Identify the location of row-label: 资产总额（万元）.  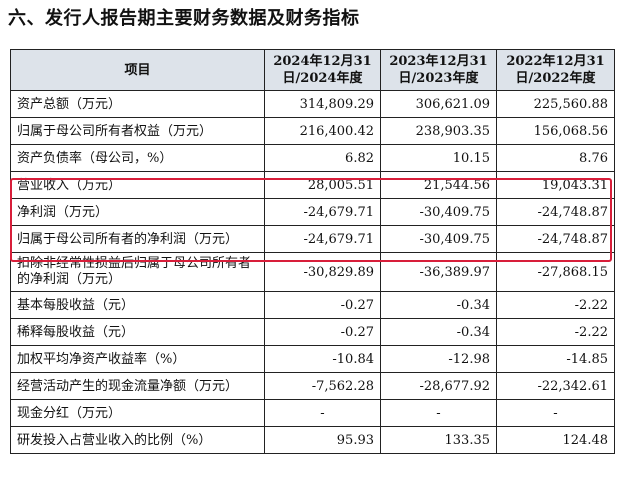
(137, 104).